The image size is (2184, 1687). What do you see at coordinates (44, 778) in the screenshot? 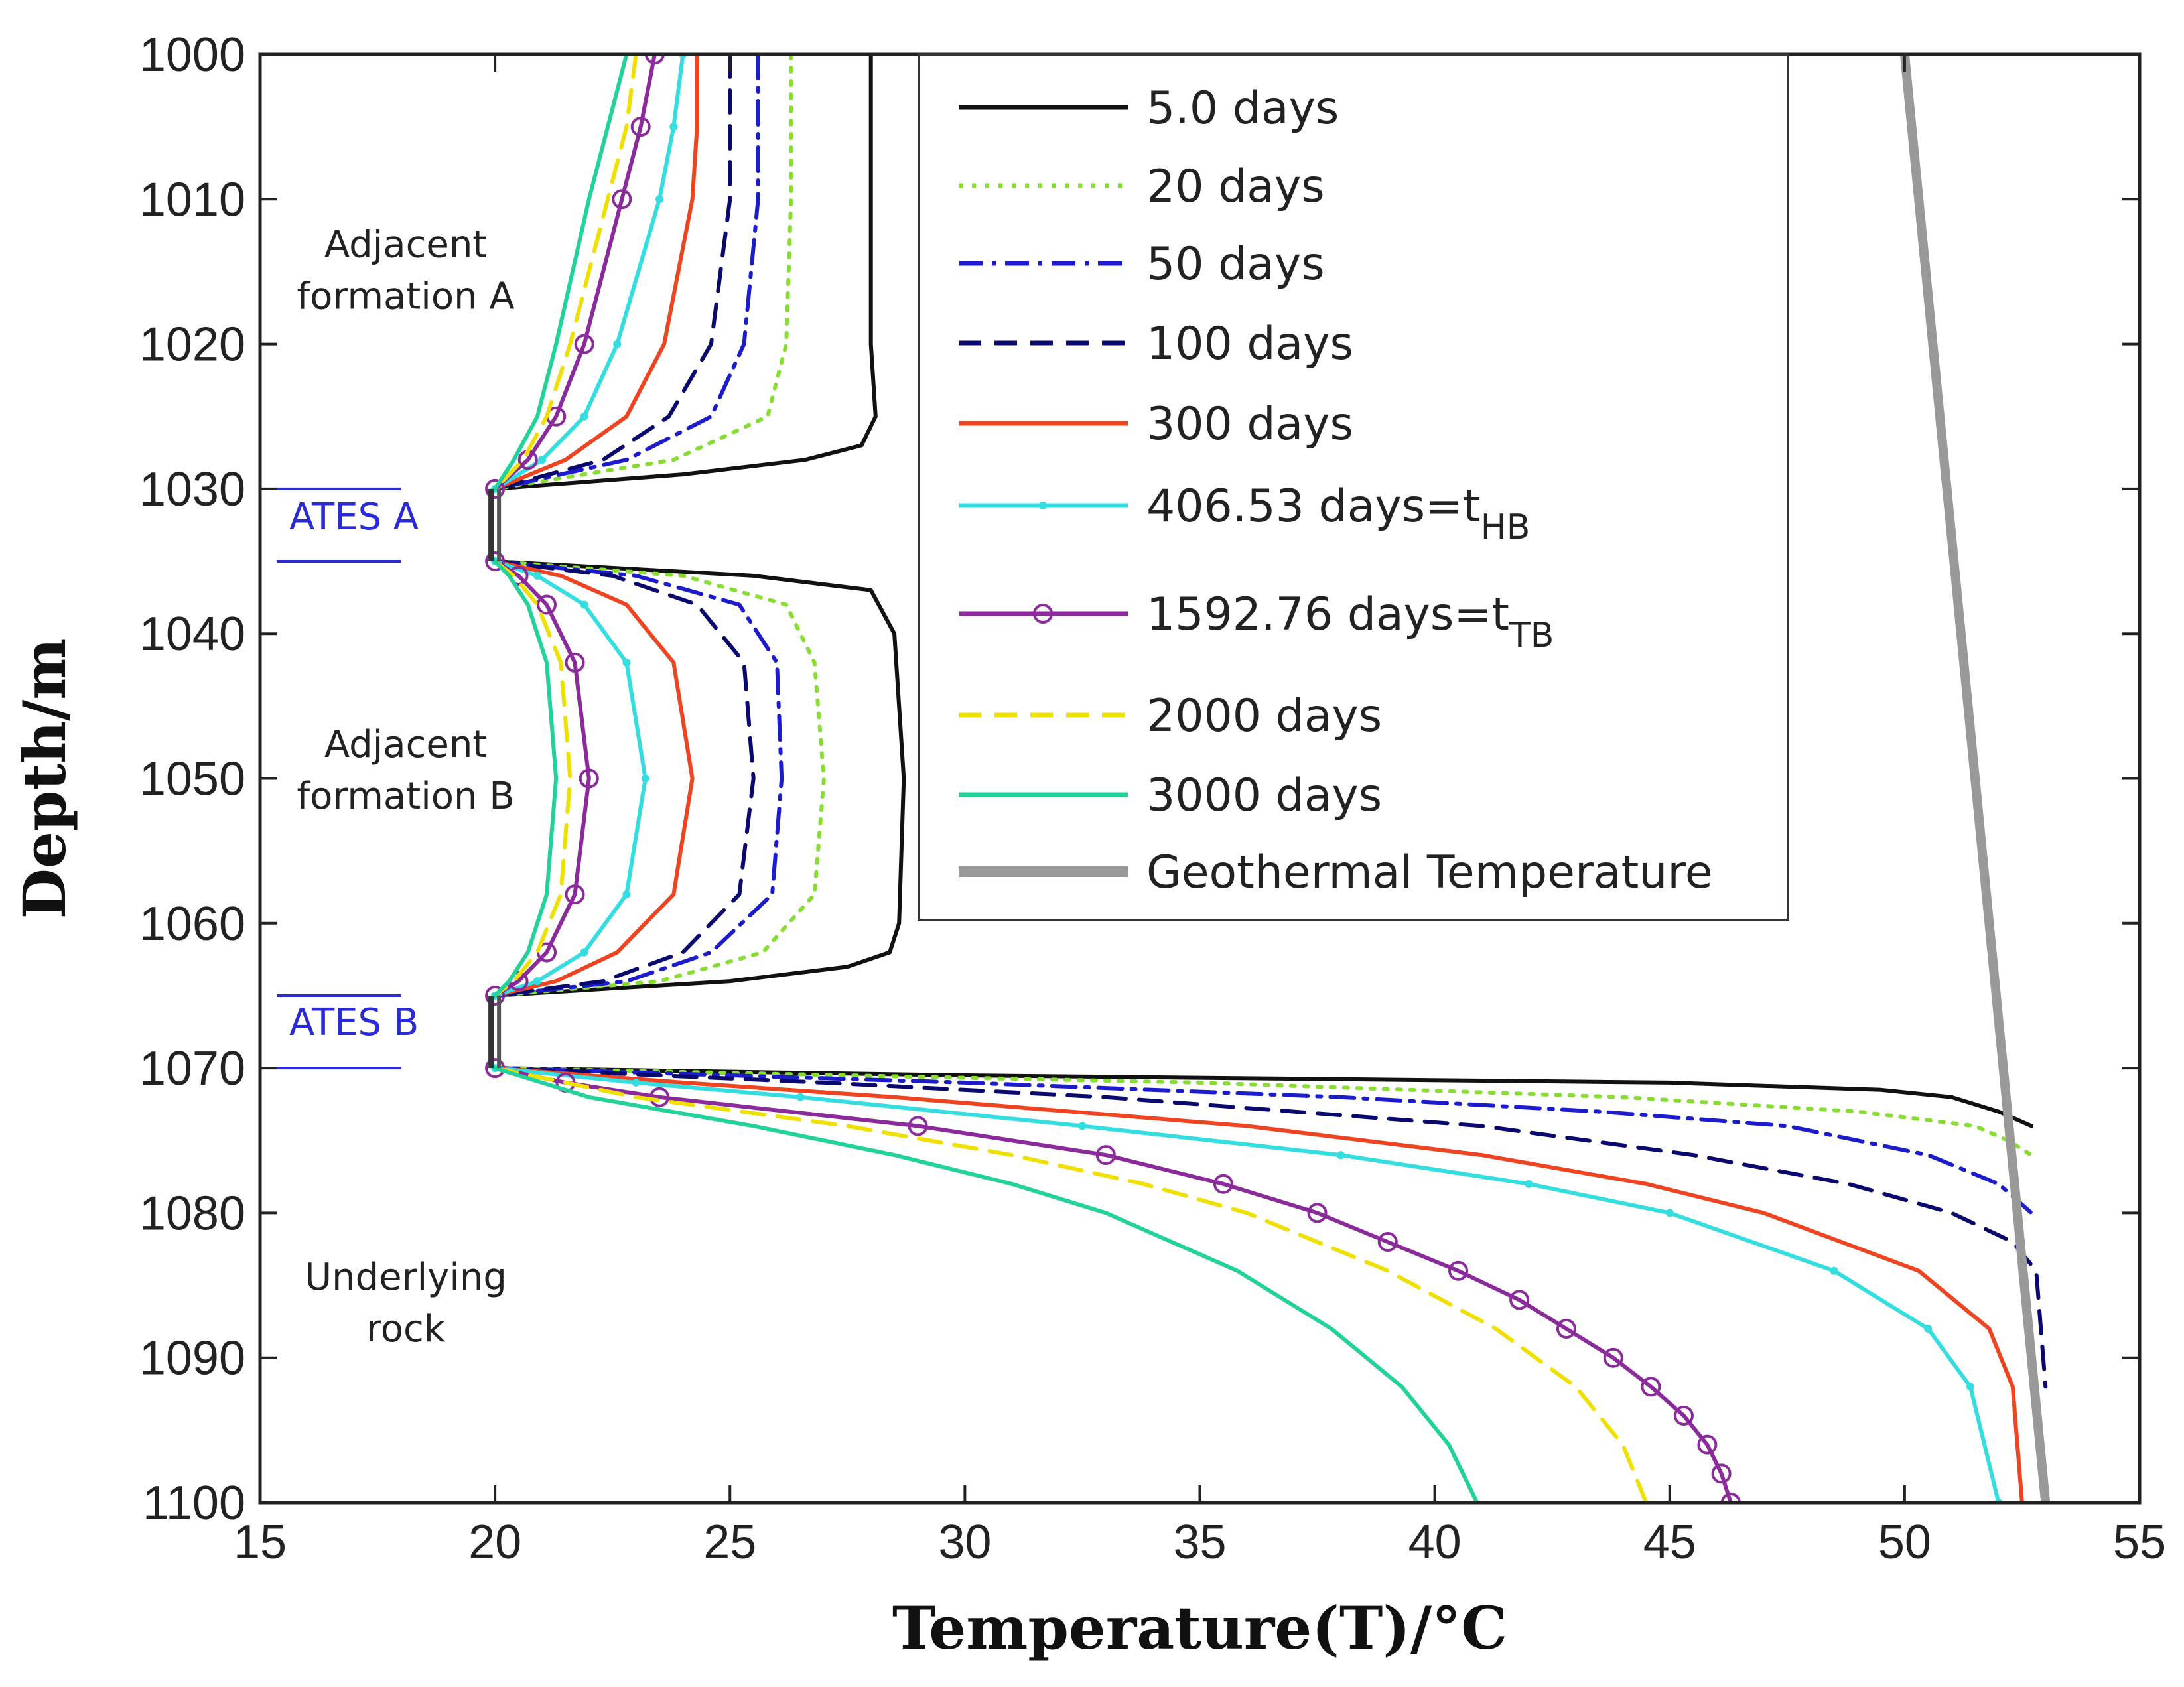
I see `y-axis-title: Depth/m` at bounding box center [44, 778].